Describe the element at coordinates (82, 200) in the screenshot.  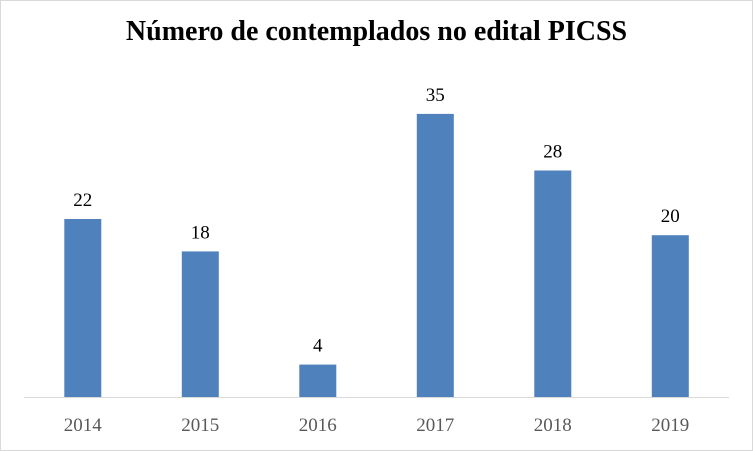
I see `data-label-2014: 22` at that location.